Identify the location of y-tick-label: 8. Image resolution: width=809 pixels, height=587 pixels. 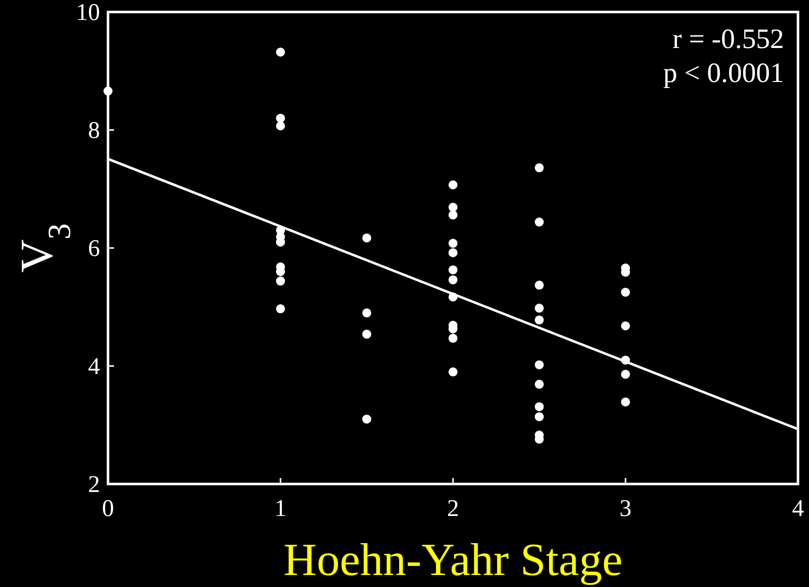
(94, 131).